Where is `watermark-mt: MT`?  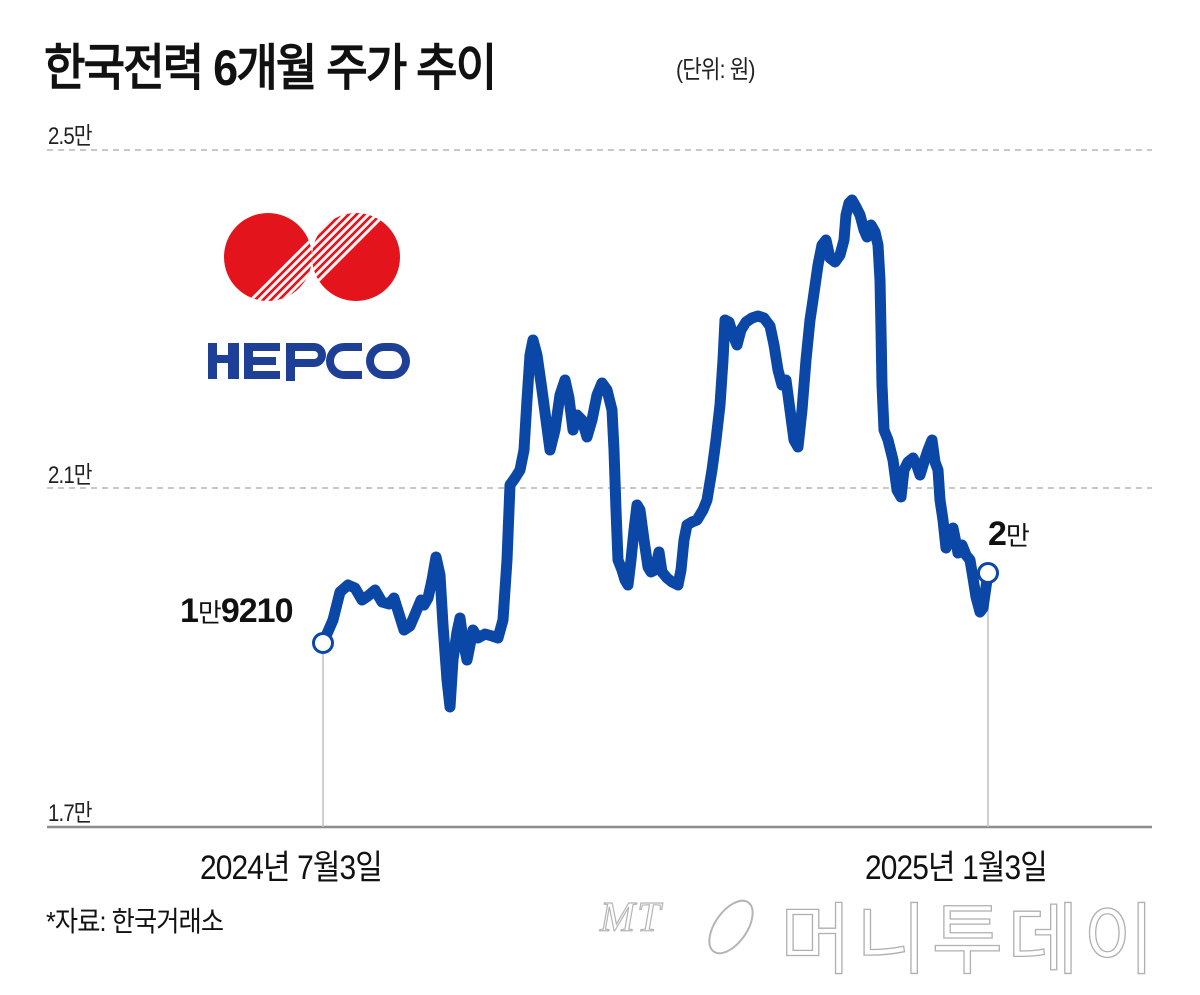
watermark-mt: MT is located at coordinates (631, 917).